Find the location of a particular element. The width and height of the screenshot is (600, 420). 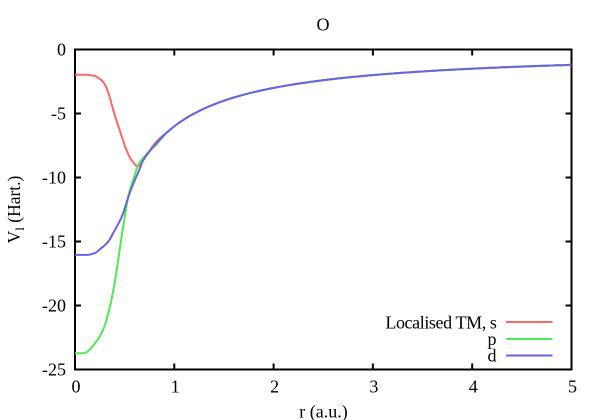

svg-text: -15 is located at coordinates (54, 242).